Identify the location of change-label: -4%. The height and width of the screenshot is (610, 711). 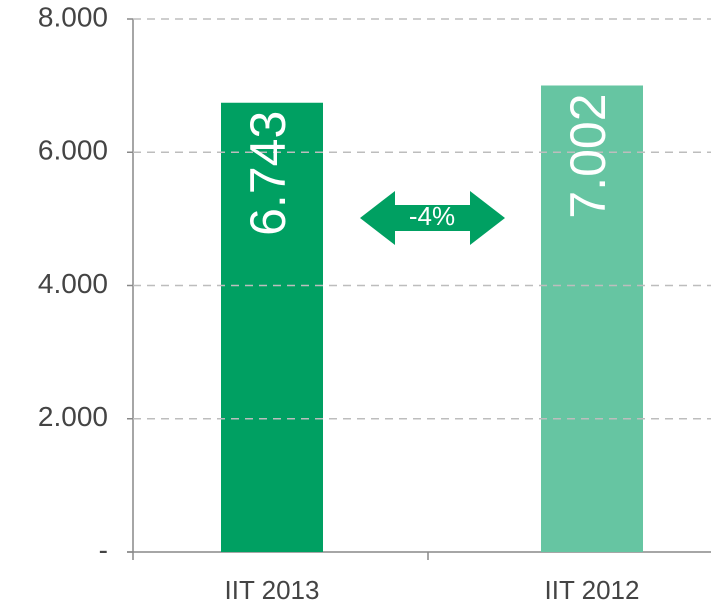
(432, 216).